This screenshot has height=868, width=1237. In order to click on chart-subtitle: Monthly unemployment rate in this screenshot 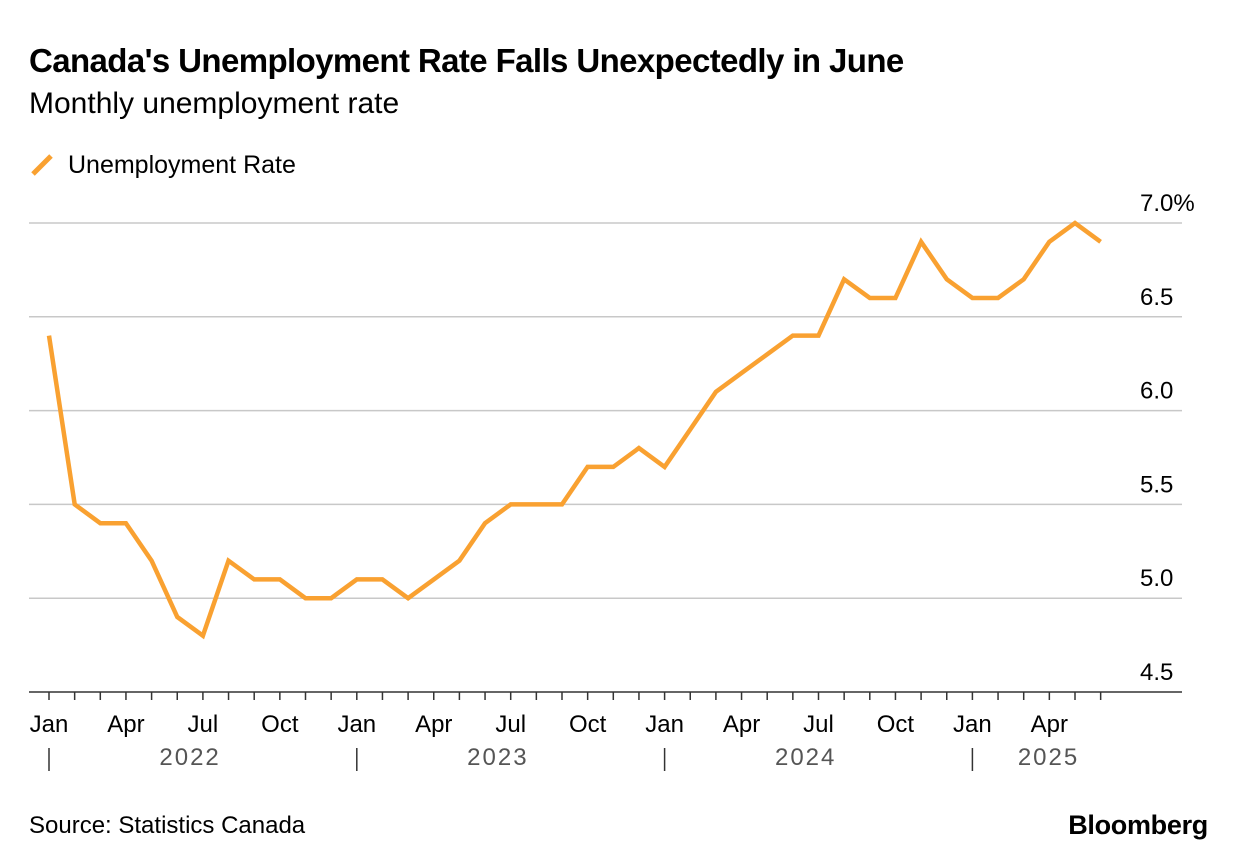, I will do `click(214, 103)`.